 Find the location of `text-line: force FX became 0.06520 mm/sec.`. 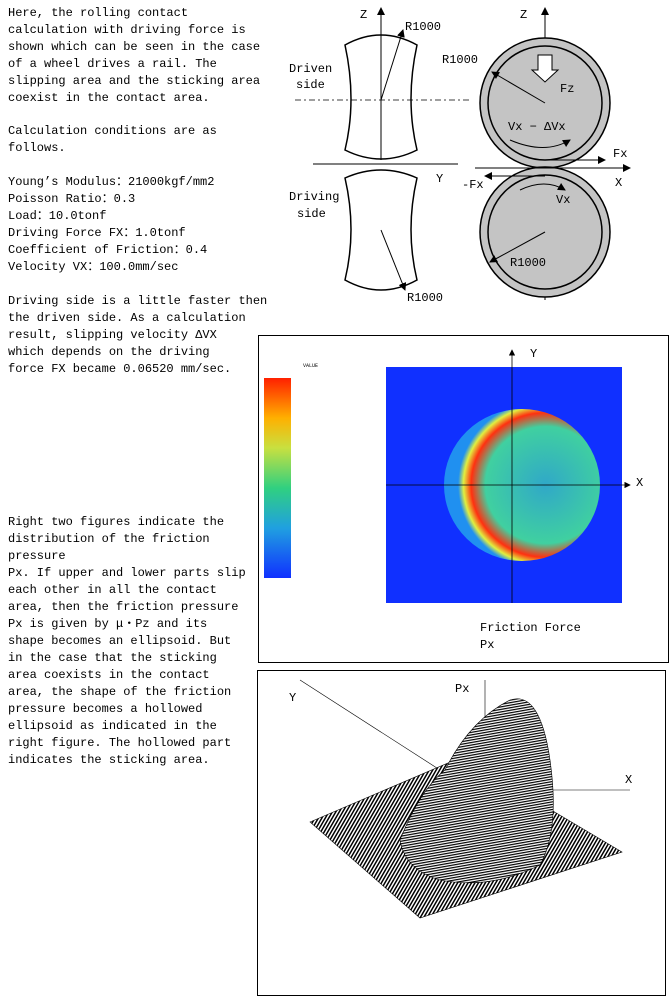

text-line: force FX became 0.06520 mm/sec. is located at coordinates (119, 369).